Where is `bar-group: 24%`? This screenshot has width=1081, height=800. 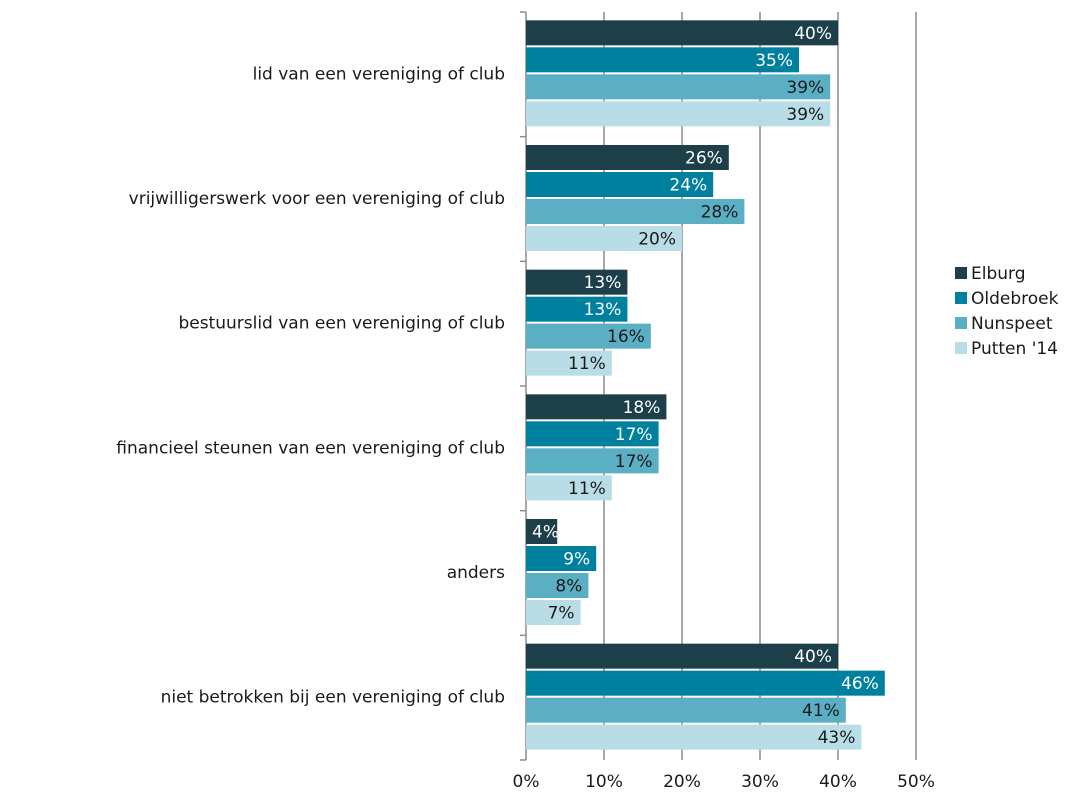 bar-group: 24% is located at coordinates (620, 184).